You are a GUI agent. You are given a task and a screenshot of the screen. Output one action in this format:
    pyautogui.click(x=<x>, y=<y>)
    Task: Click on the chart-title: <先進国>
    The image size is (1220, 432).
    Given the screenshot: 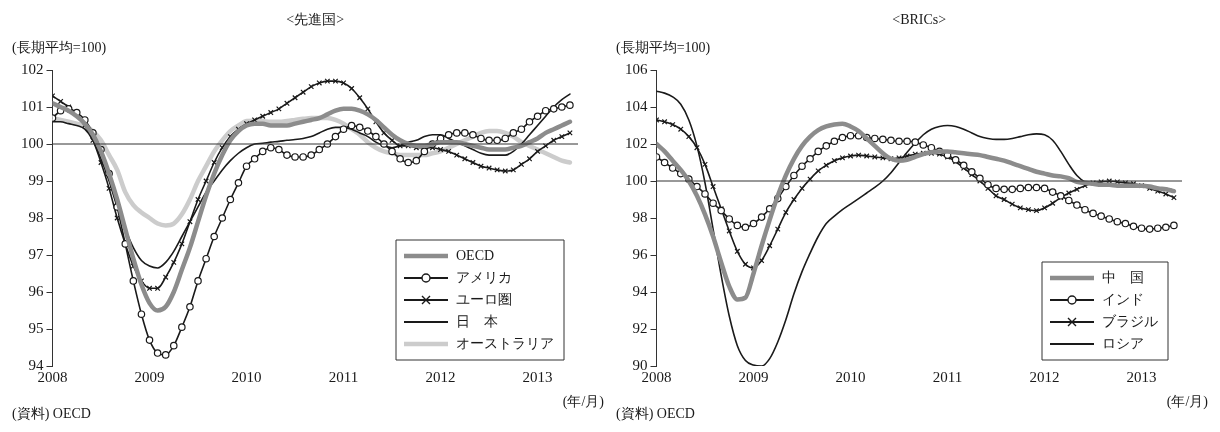 What is the action you would take?
    pyautogui.click(x=315, y=19)
    